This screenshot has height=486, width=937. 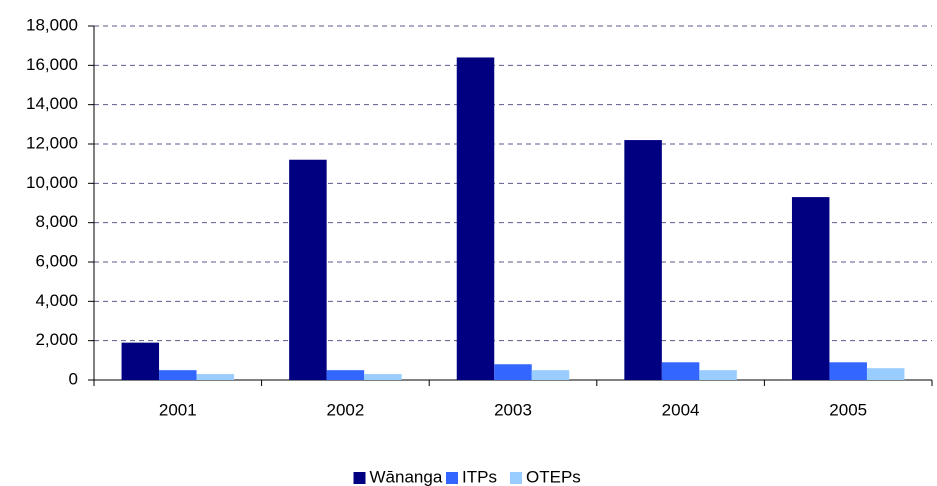 What do you see at coordinates (513, 409) in the screenshot?
I see `x-tick-label: 2003` at bounding box center [513, 409].